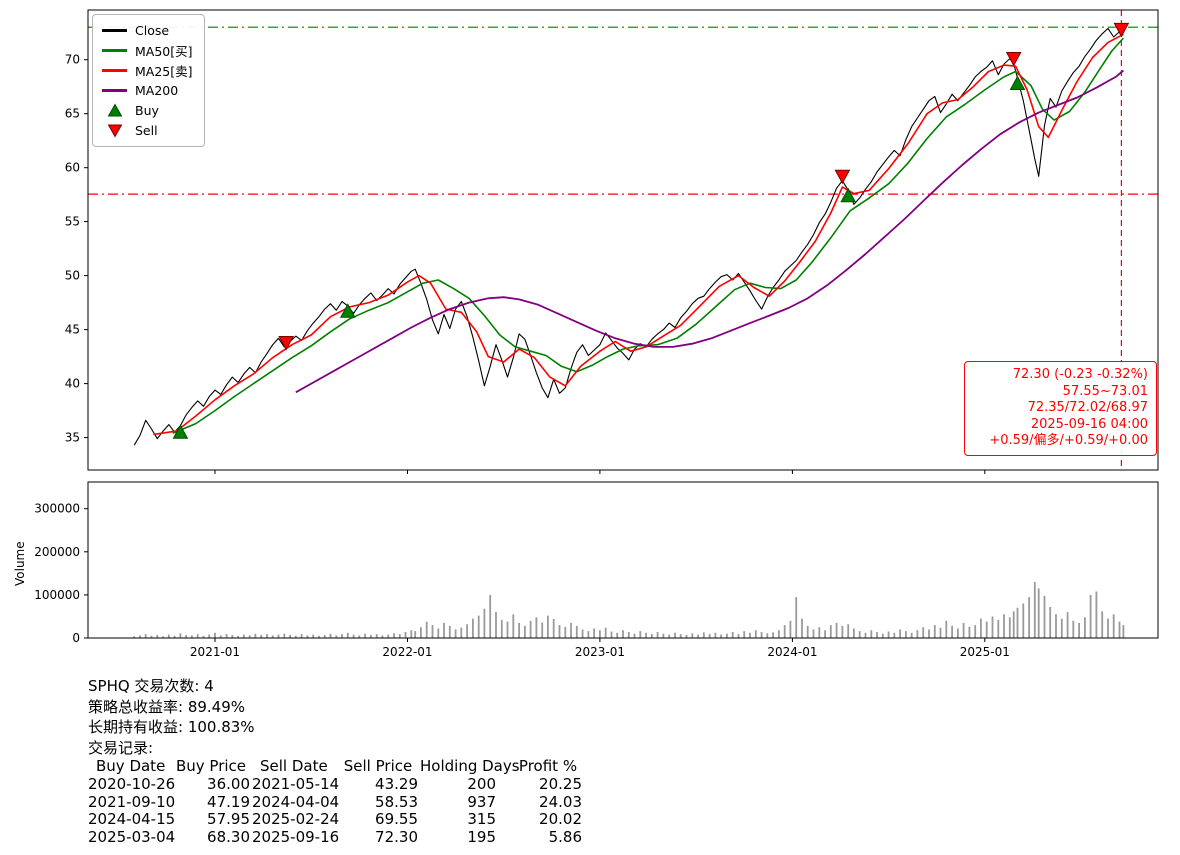 This screenshot has height=855, width=1180. What do you see at coordinates (215, 652) in the screenshot?
I see `x-tick-label: 2021-01` at bounding box center [215, 652].